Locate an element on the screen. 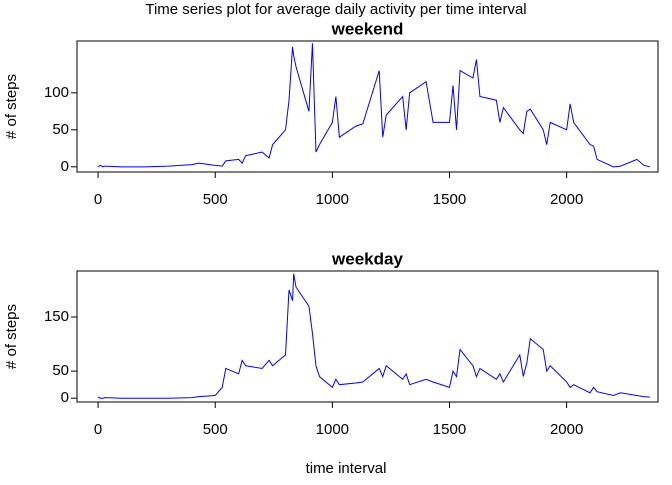 The height and width of the screenshot is (485, 672). x-axis-label: time interval is located at coordinates (346, 468).